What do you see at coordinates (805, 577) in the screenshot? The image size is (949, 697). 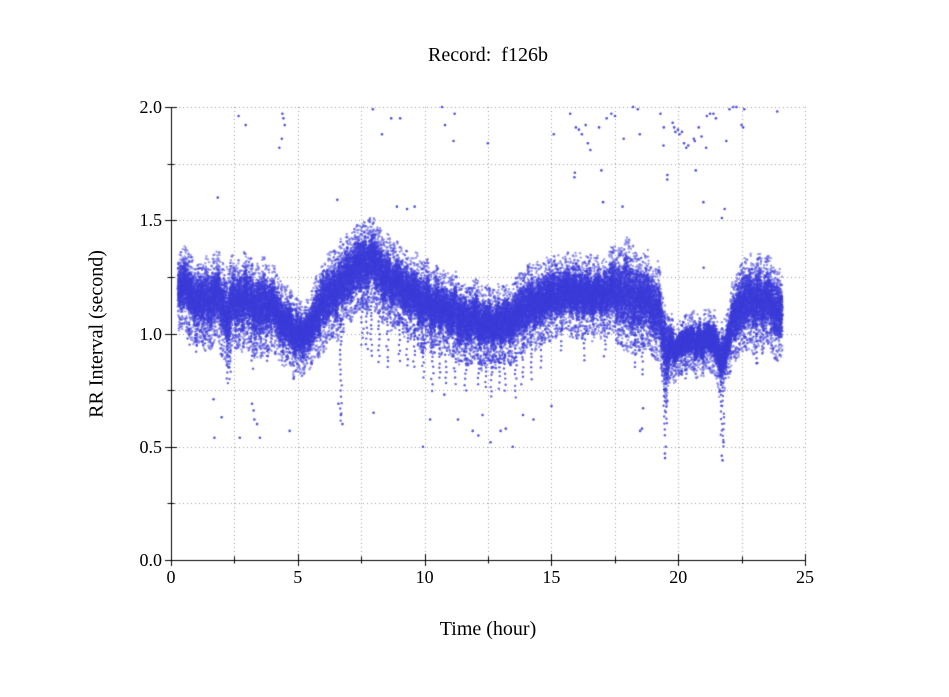 I see `x-tick-label: 25` at bounding box center [805, 577].